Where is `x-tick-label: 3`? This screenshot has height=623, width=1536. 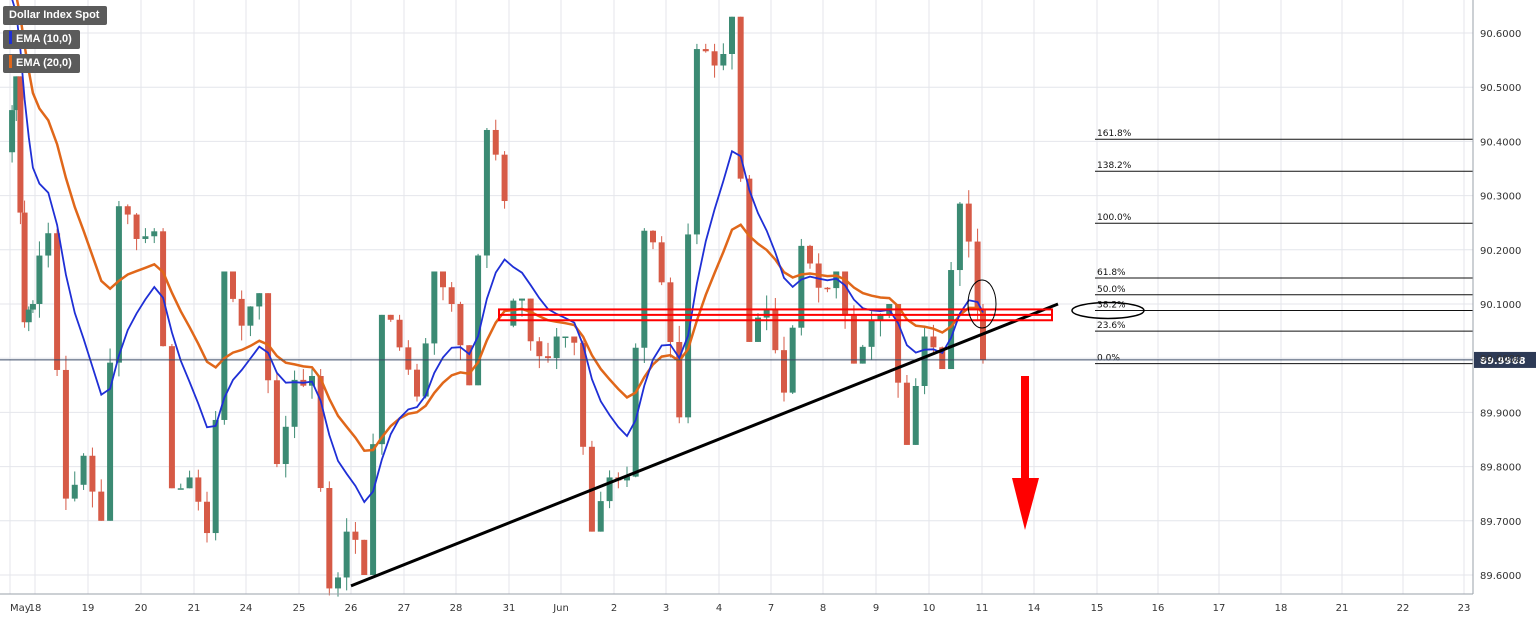
x-tick-label: 3 is located at coordinates (666, 608).